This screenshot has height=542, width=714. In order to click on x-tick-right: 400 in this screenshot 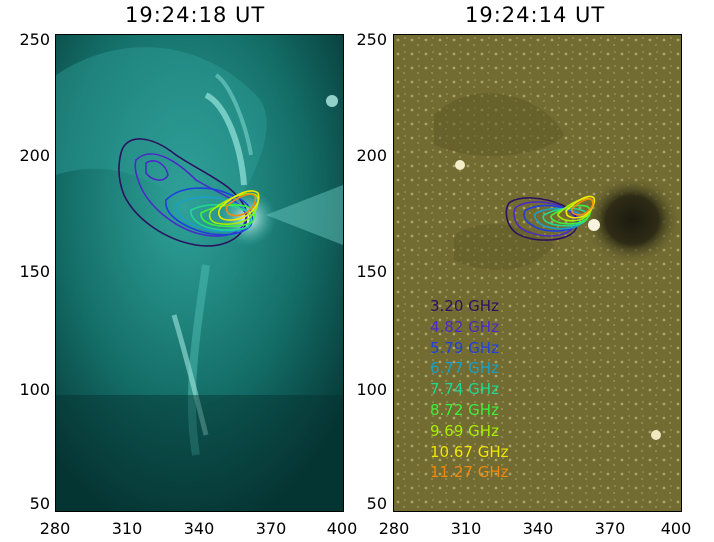, I will do `click(676, 528)`.